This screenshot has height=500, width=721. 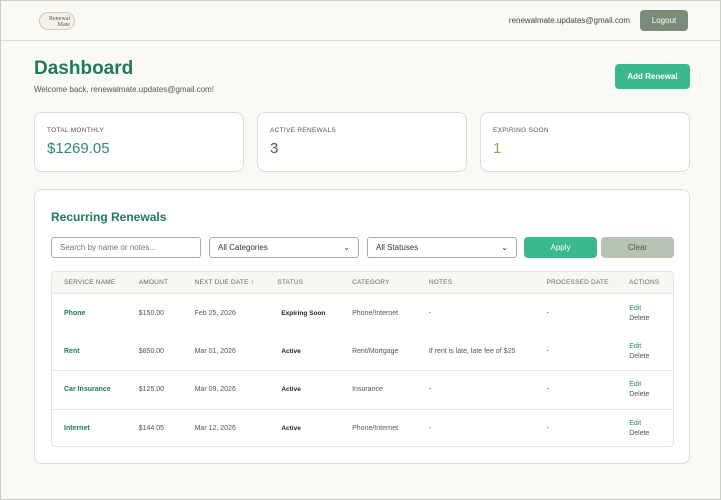 I want to click on column-header: SERVICE NAME, so click(x=90, y=282).